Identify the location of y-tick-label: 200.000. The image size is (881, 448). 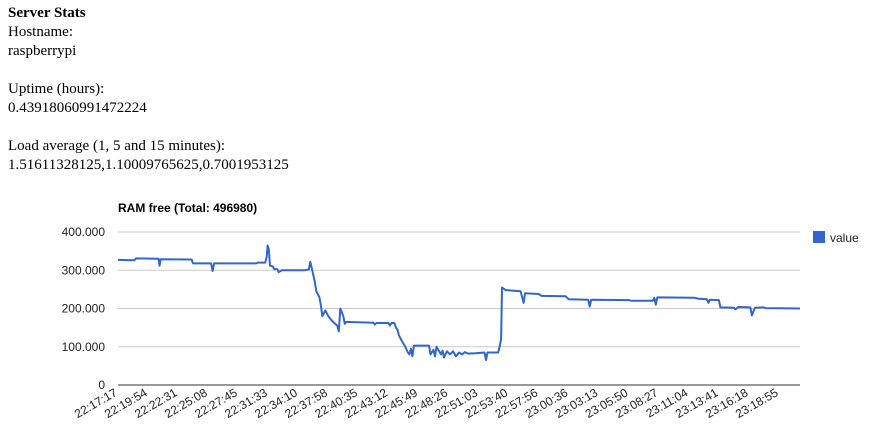
(84, 309).